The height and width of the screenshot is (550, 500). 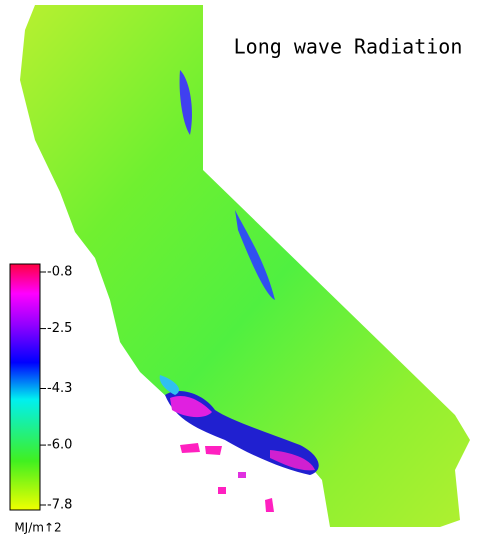 I want to click on colorbar-ticks: -0.8 -2.5 -4.3 -6.0 -7.8, so click(x=56, y=389).